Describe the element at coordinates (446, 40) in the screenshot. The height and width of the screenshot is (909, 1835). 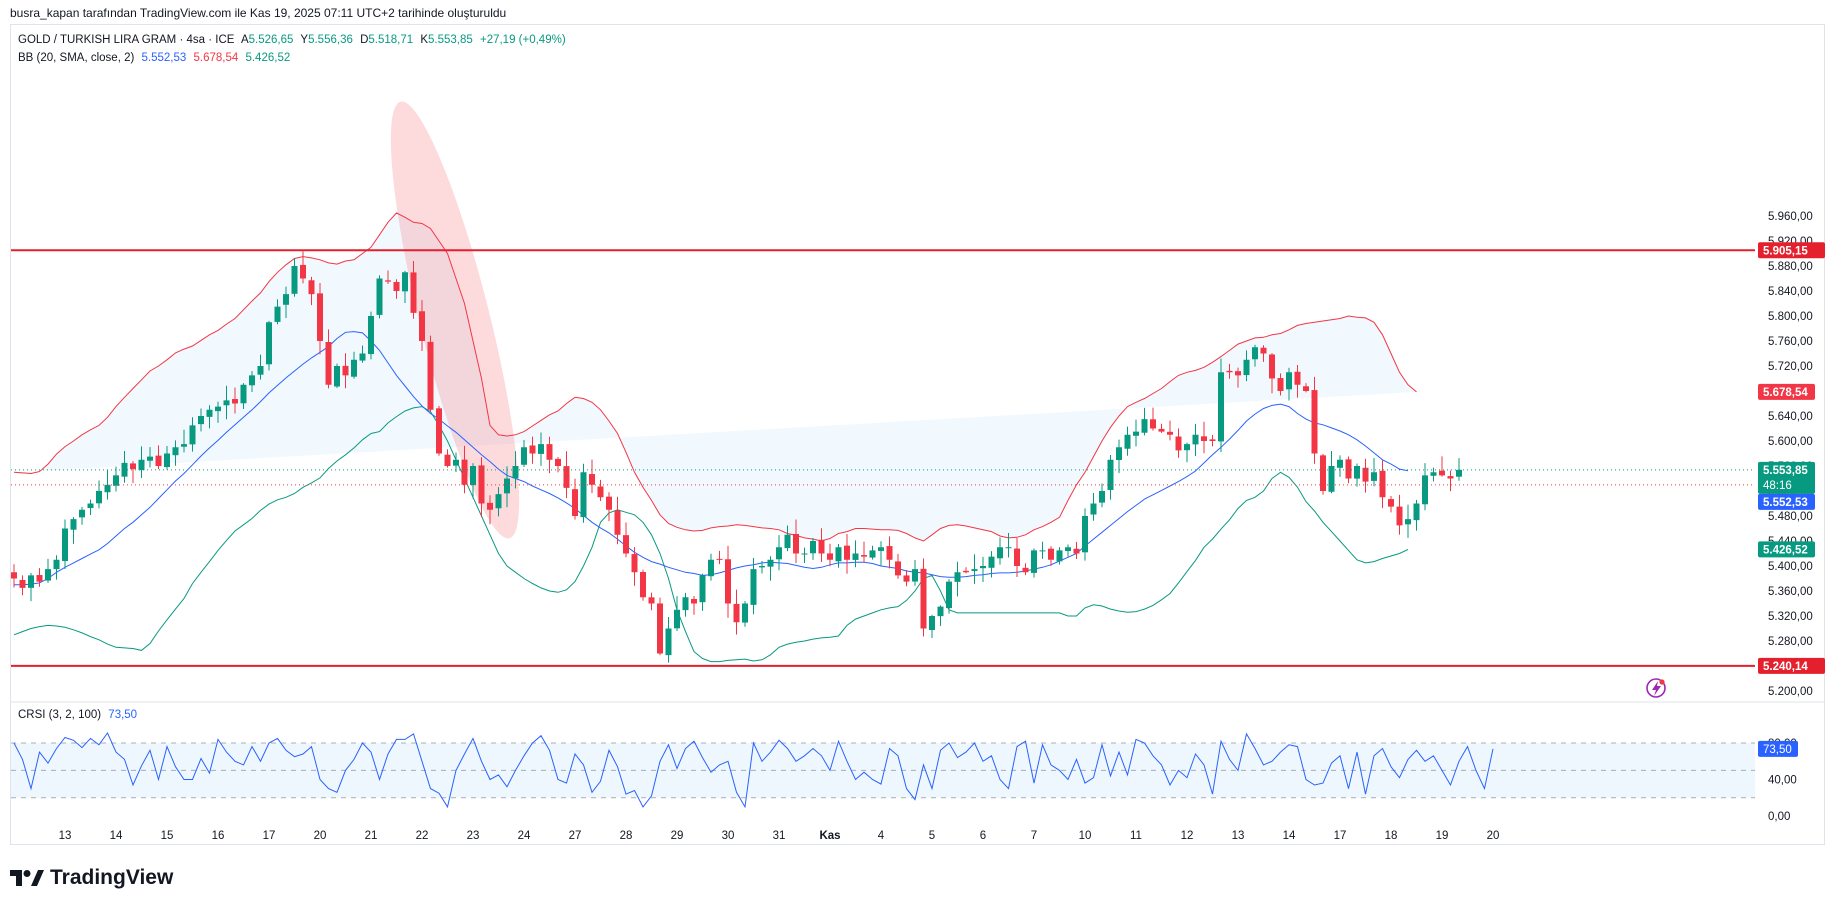
I see `close-value: K5.553,85` at that location.